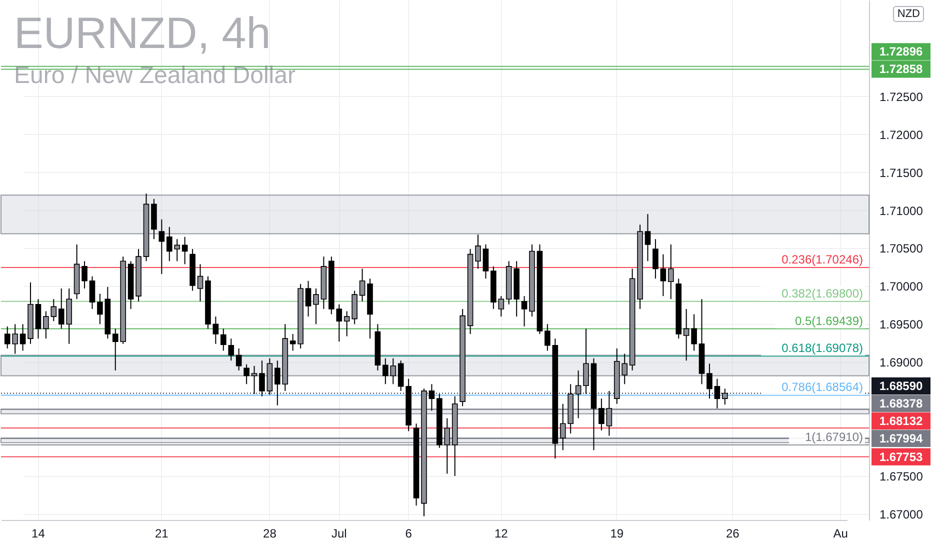  Describe the element at coordinates (822, 293) in the screenshot. I see `annotation: 0.382(1.69800)` at that location.